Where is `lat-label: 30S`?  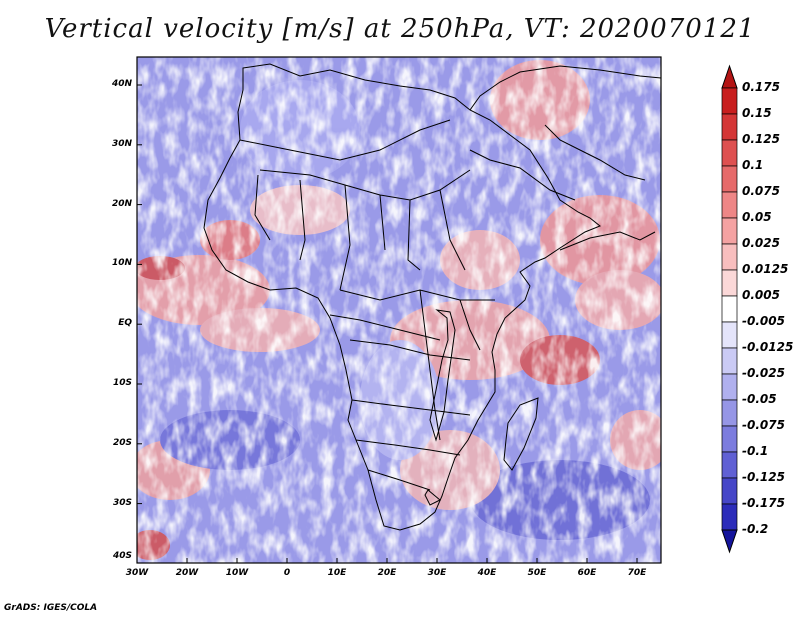 lat-label: 30S is located at coordinates (122, 502).